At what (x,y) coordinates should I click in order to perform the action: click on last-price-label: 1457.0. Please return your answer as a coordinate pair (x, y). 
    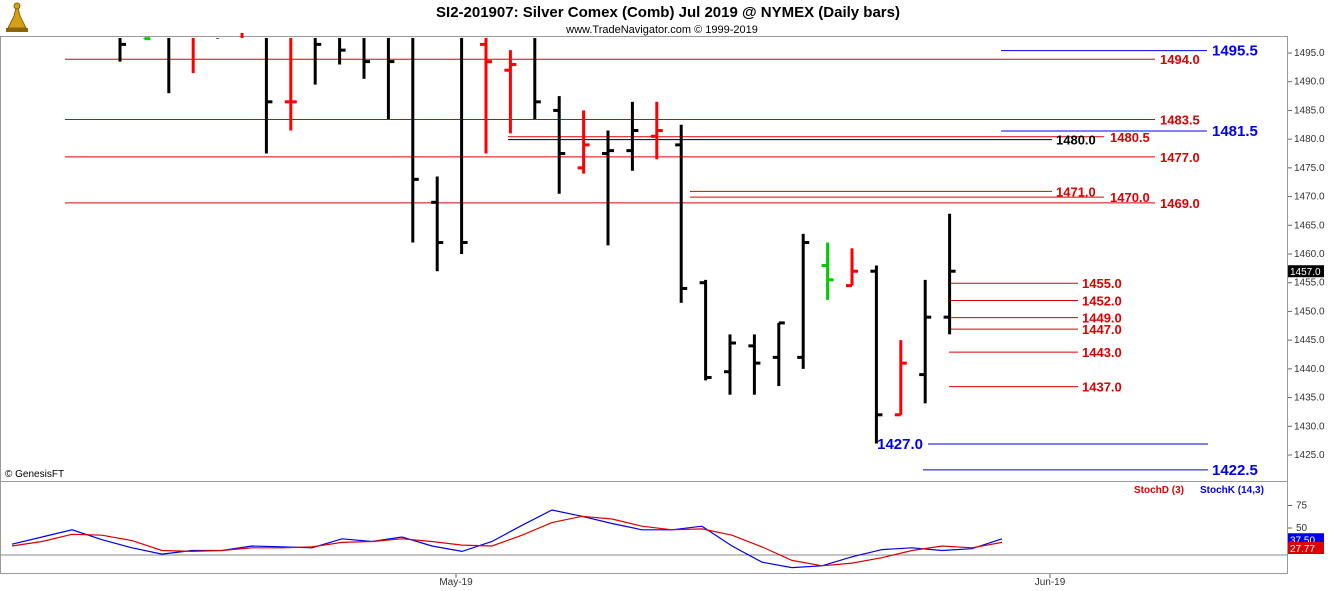
    Looking at the image, I should click on (1305, 272).